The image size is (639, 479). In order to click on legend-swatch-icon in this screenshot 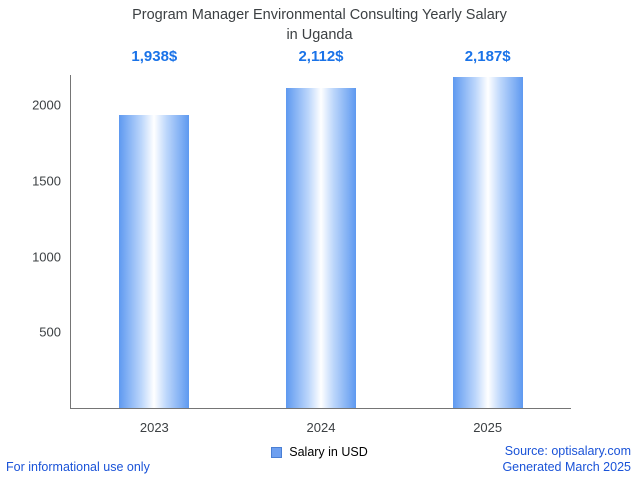, I will do `click(277, 452)`.